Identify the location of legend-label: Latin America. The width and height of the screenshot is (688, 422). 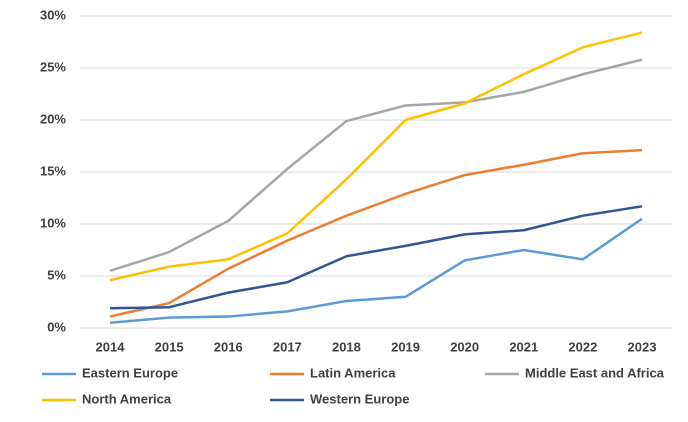
(353, 372).